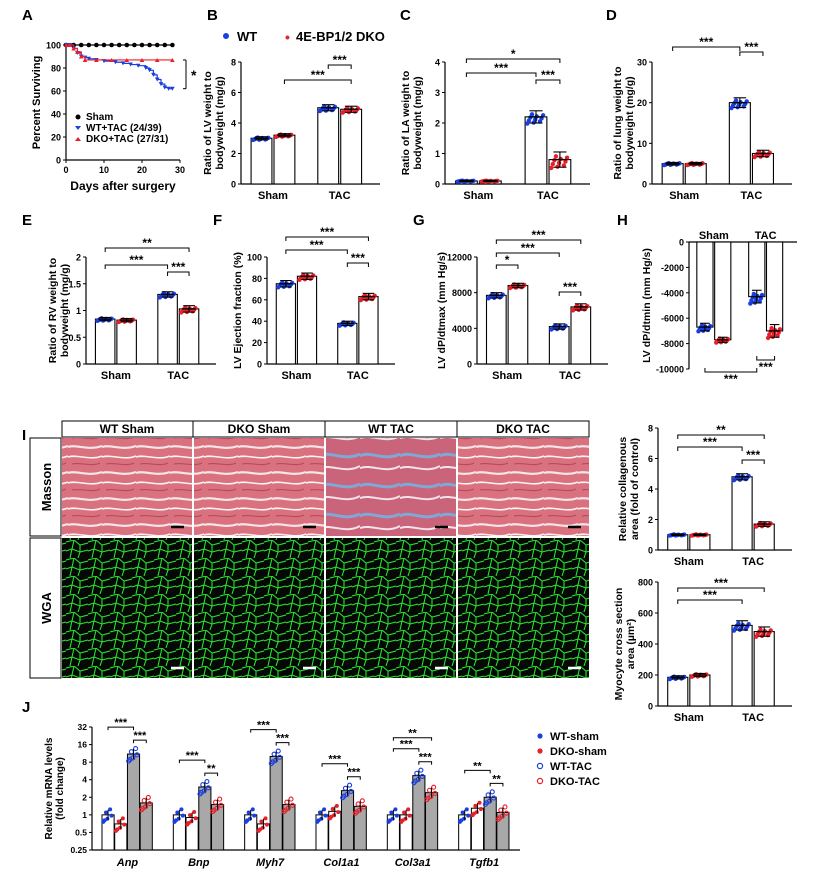 The width and height of the screenshot is (828, 879). What do you see at coordinates (180, 170) in the screenshot?
I see `x-tick-label: 30` at bounding box center [180, 170].